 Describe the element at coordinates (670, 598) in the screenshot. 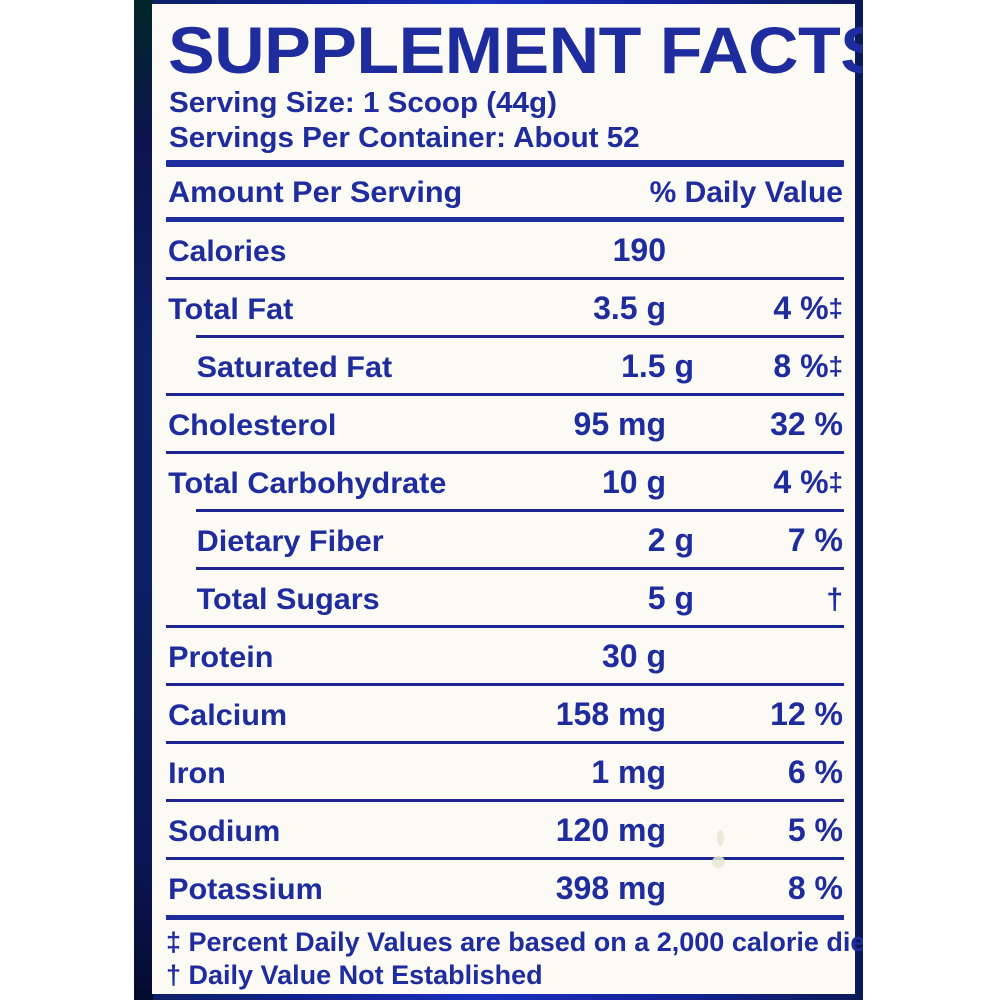

I see `nutrient-amount: 5 g` at that location.